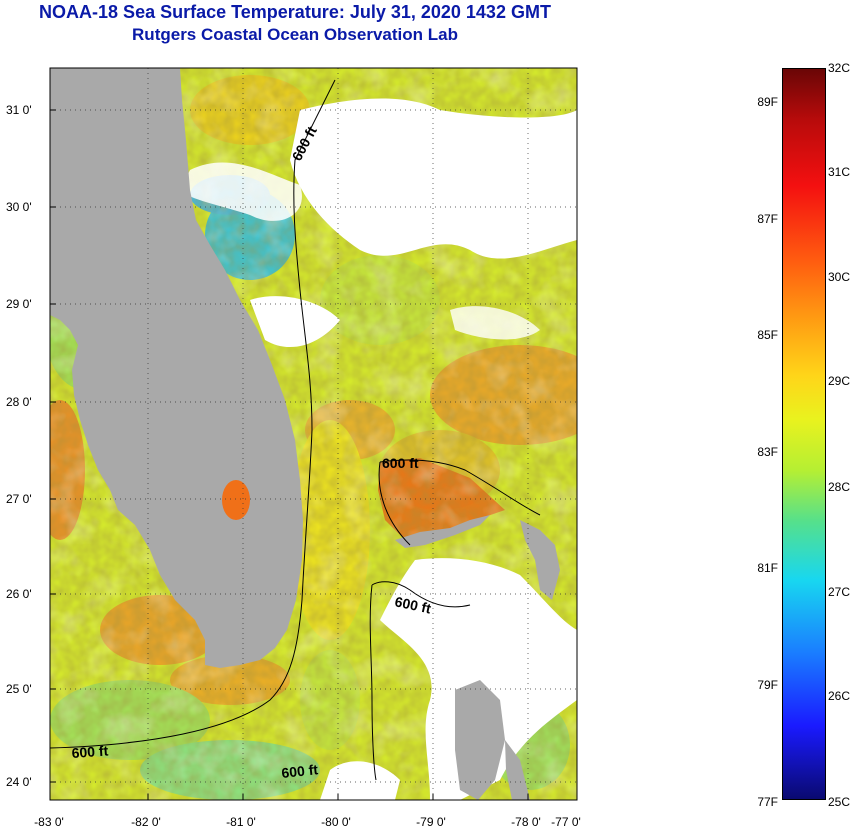 This screenshot has width=864, height=832. Describe the element at coordinates (236, 500) in the screenshot. I see `lake-okeechobee` at that location.